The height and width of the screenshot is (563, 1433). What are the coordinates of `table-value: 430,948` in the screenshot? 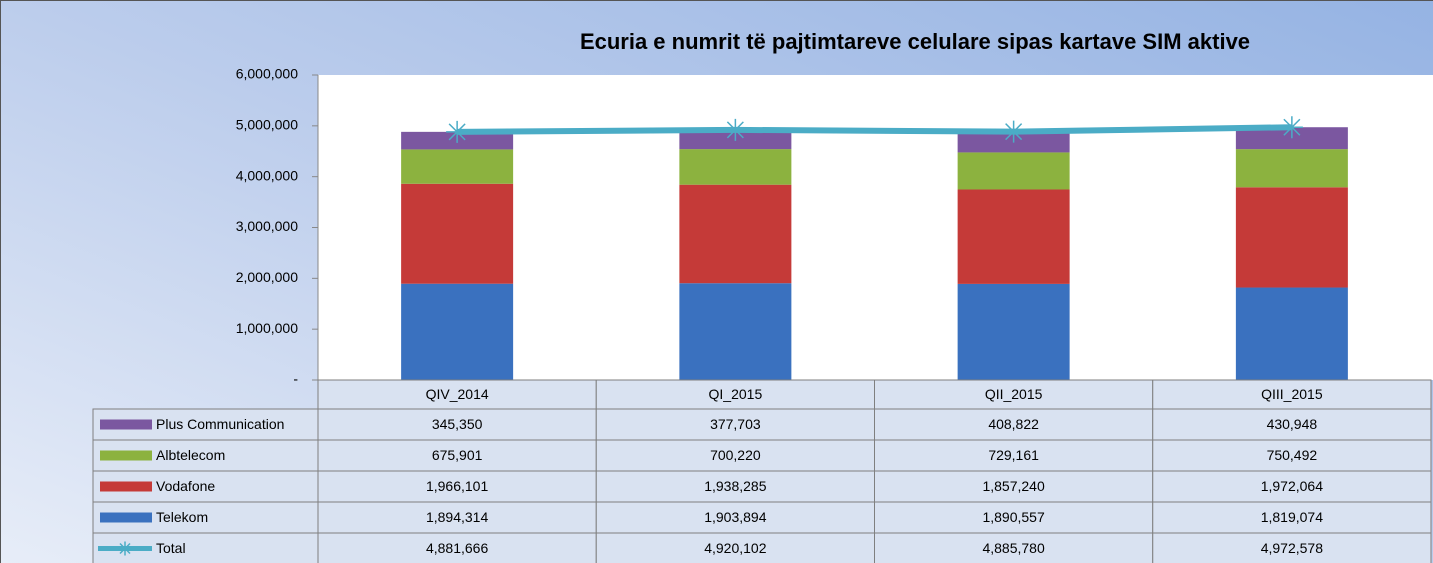 It's located at (1292, 424).